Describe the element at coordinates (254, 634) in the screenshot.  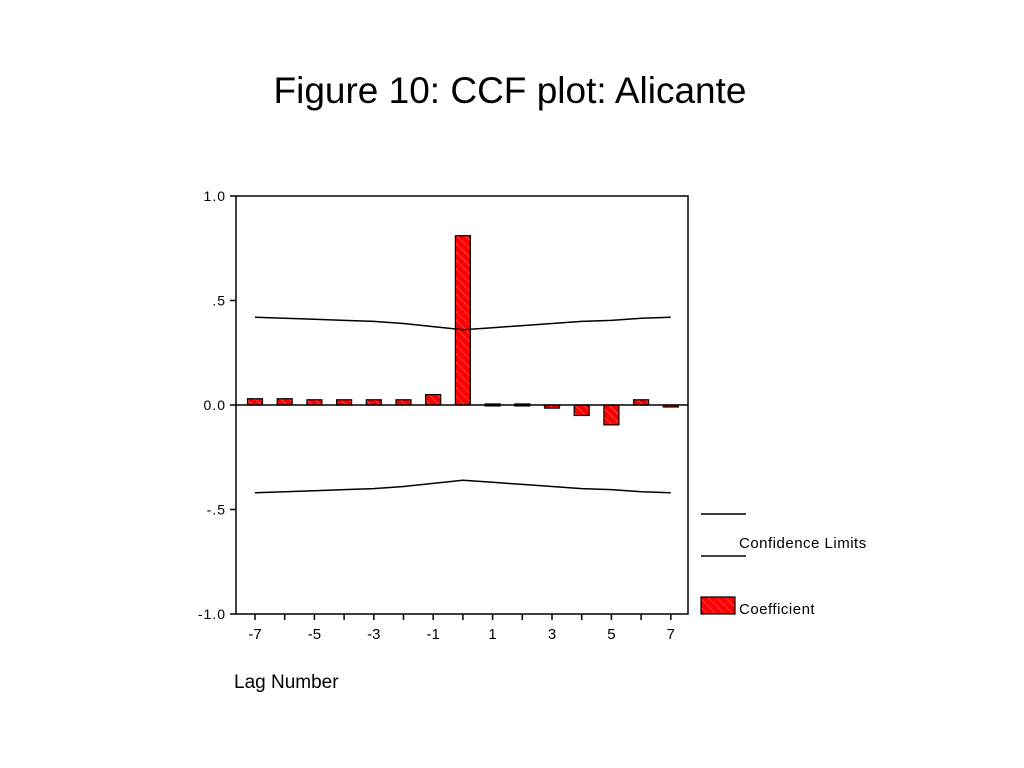
I see `x-tick-label: -7` at that location.